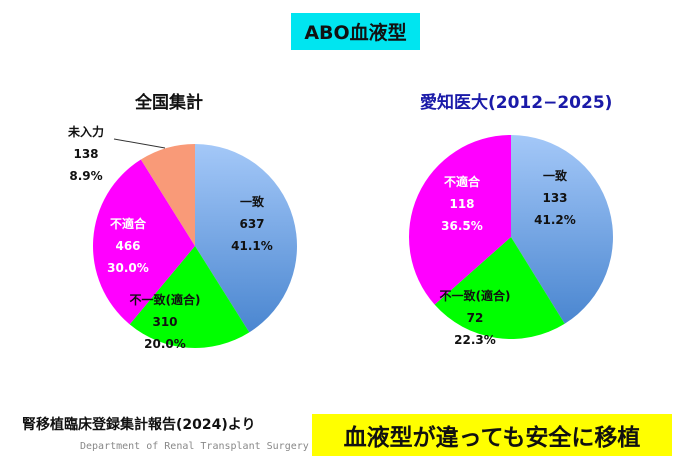  Describe the element at coordinates (139, 143) in the screenshot. I see `leader-line` at that location.